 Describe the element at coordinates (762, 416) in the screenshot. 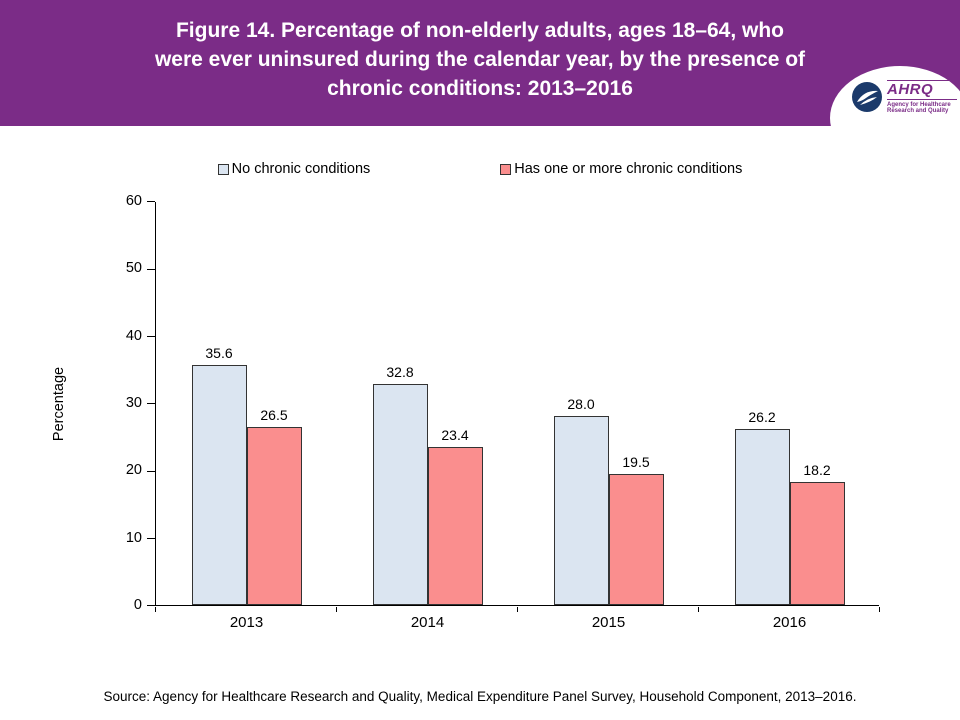

I see `bar-value-label: 26.2` at that location.